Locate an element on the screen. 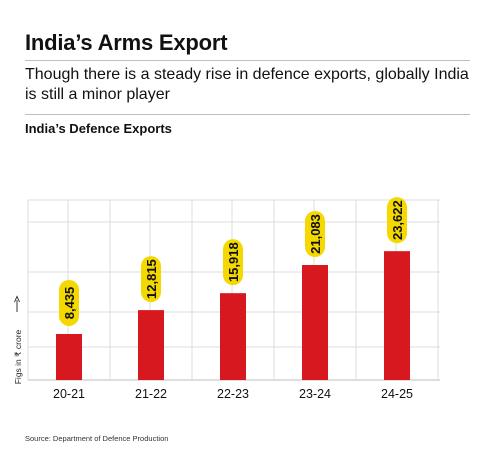 The width and height of the screenshot is (480, 465). value-label: 8,435 is located at coordinates (69, 303).